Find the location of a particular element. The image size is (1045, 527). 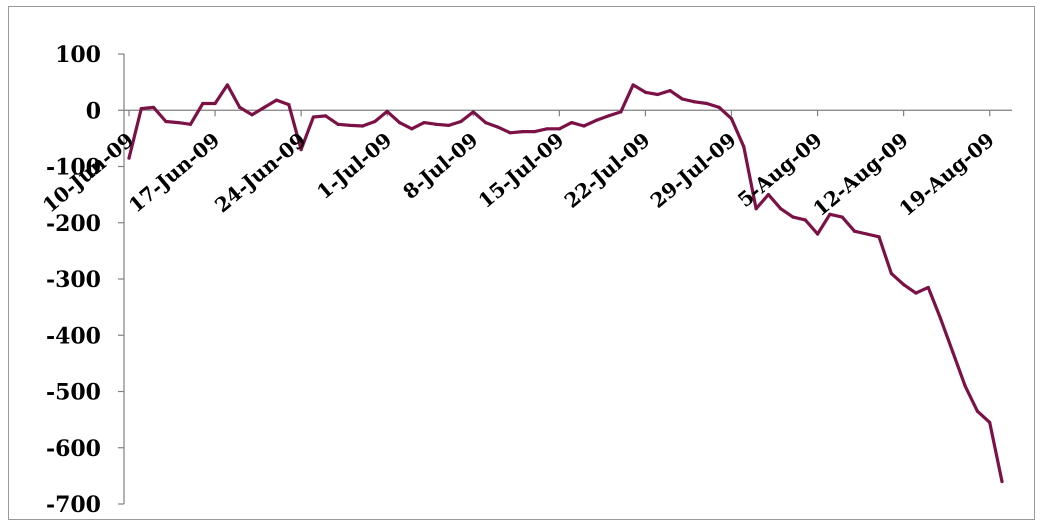

x-tick-label: 29-Jul-09 is located at coordinates (693, 170).